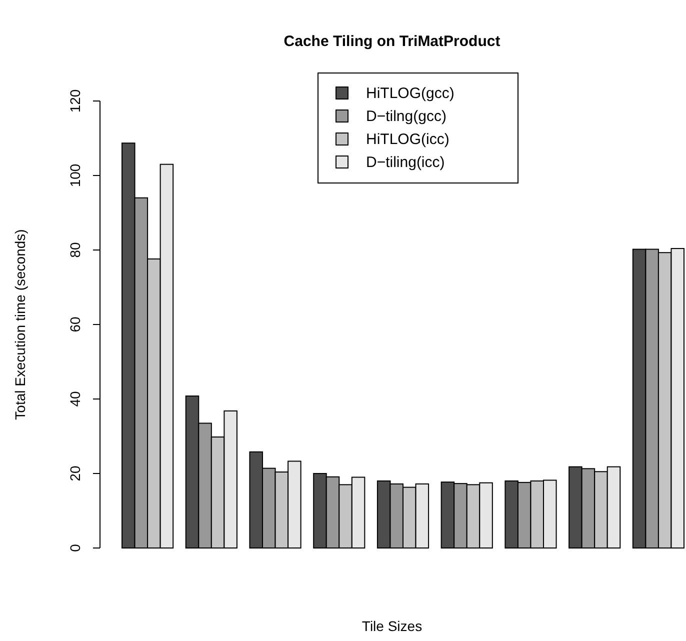  I want to click on y-tick-label: 20, so click(75, 474).